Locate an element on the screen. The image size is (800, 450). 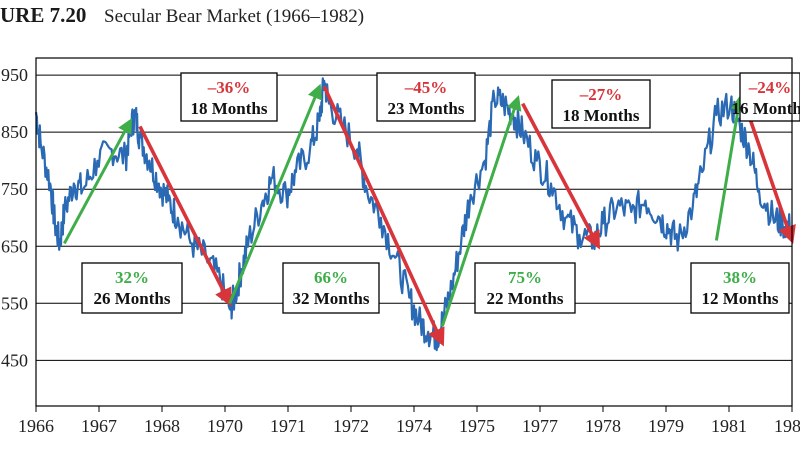
duration-label: 23 Months is located at coordinates (426, 108).